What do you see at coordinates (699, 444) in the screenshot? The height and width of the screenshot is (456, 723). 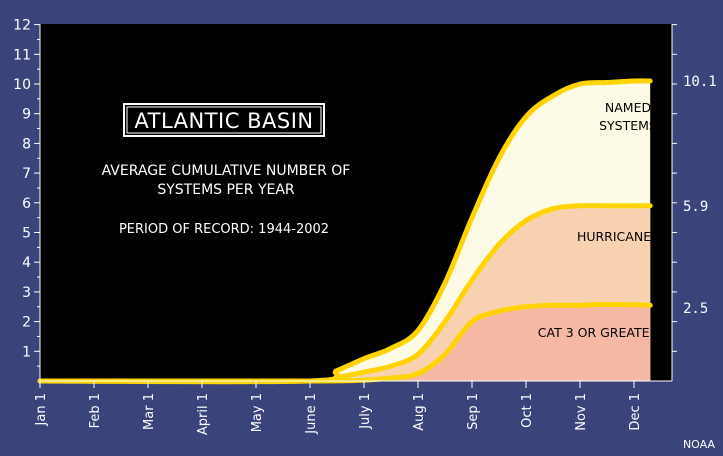 I see `credit-noaa: NOAA` at bounding box center [699, 444].